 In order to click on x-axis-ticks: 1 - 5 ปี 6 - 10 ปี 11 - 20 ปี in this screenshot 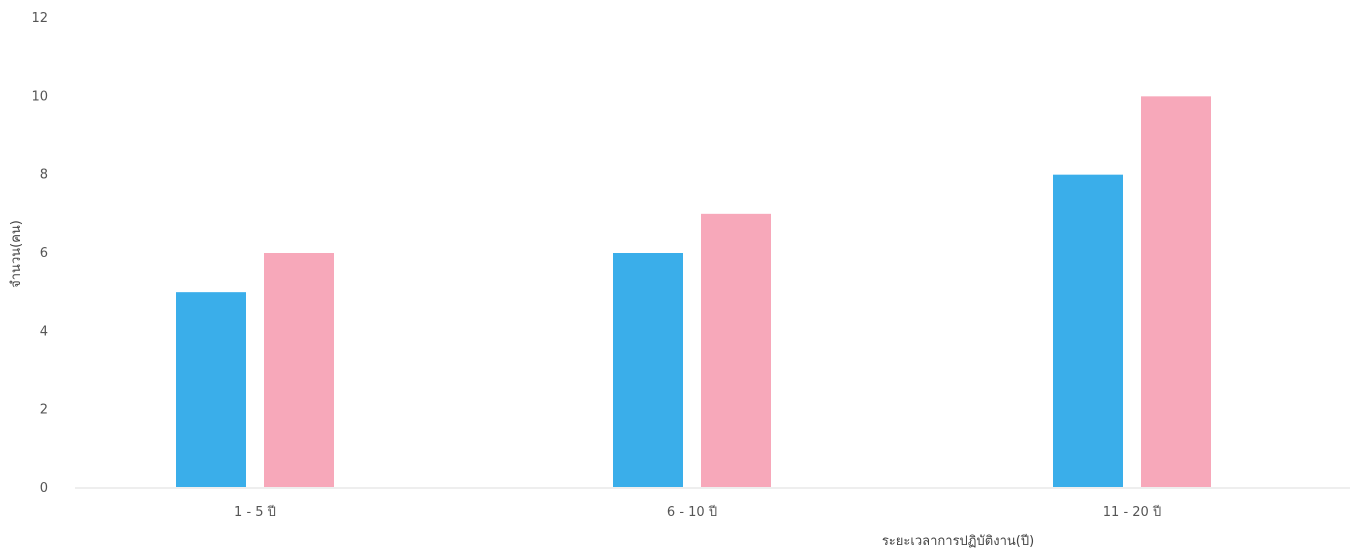, I will do `click(697, 512)`.